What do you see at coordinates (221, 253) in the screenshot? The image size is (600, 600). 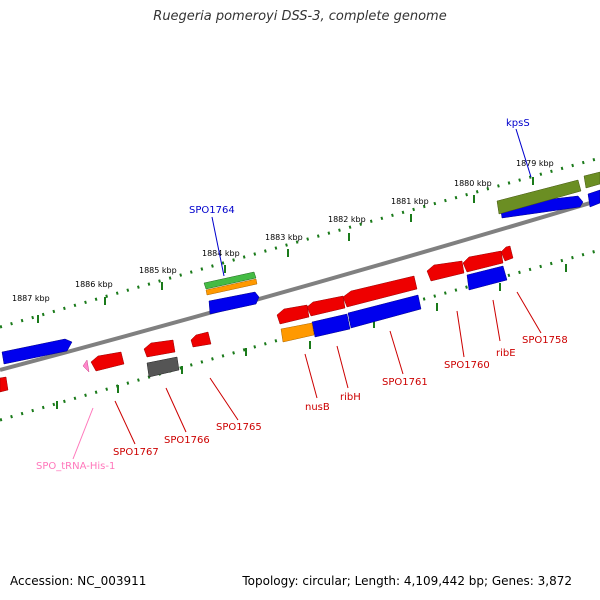 I see `ruler-label: 1884 kbp` at bounding box center [221, 253].